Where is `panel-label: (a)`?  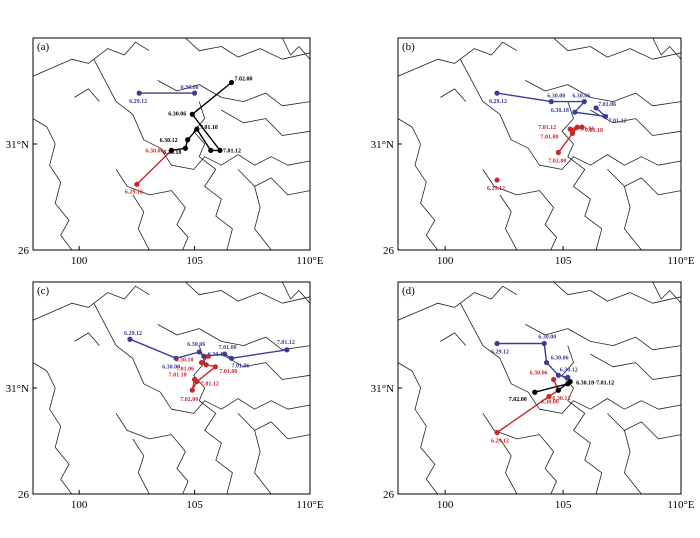
panel-label: (a) is located at coordinates (43, 47).